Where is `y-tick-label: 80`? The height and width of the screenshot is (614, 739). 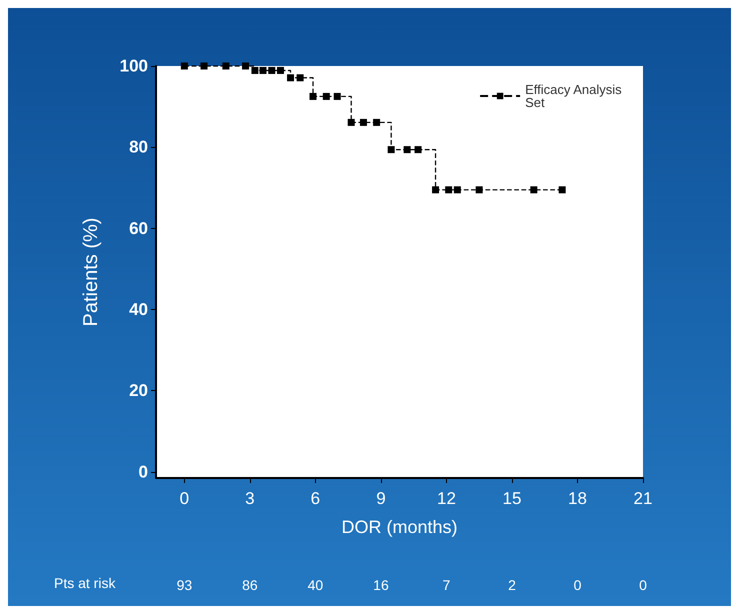 y-tick-label: 80 is located at coordinates (138, 147).